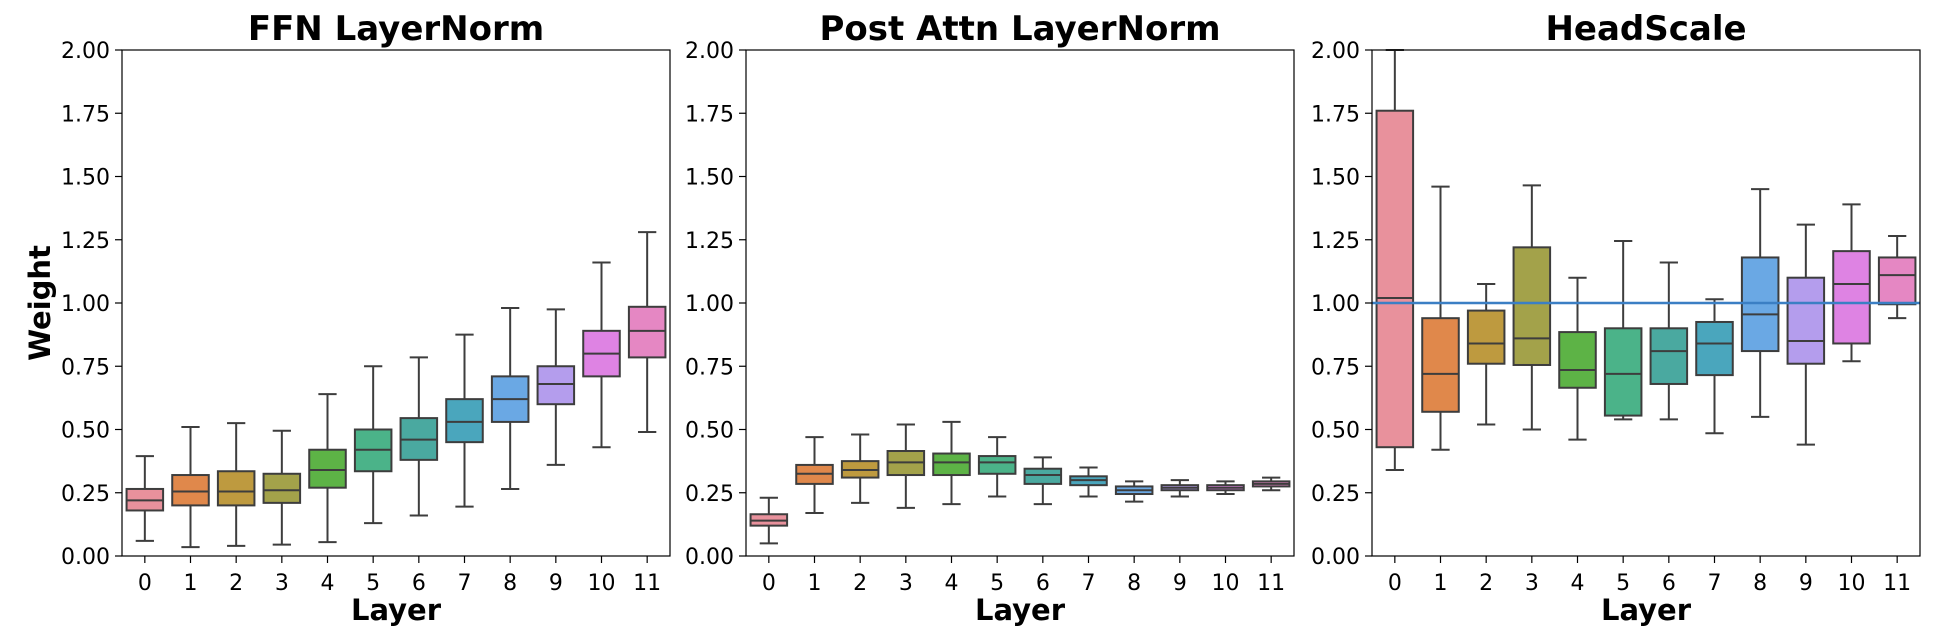 The height and width of the screenshot is (638, 1948). I want to click on y-axis-label: Weight, so click(40, 303).